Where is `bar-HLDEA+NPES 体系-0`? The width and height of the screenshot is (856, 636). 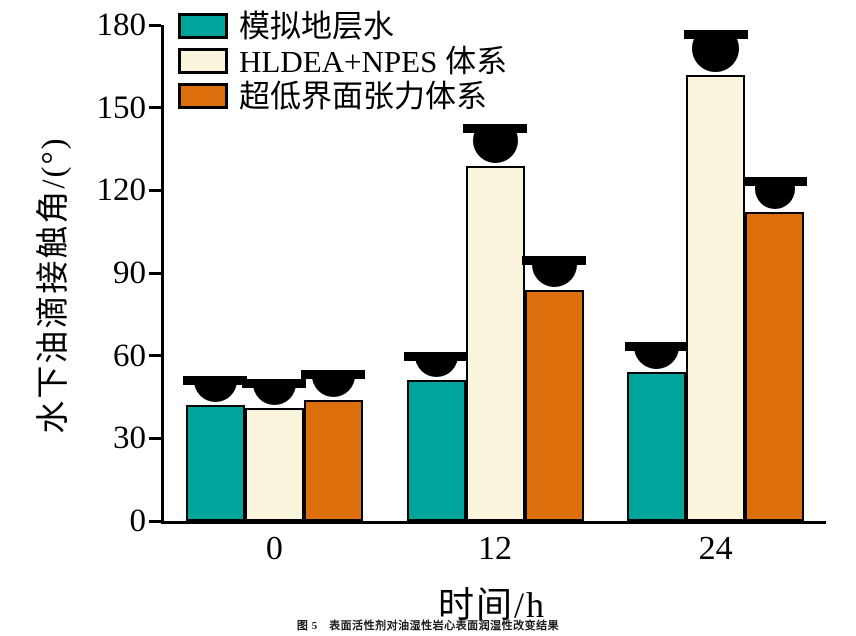
bar-HLDEA+NPES 体系-0 is located at coordinates (274, 464).